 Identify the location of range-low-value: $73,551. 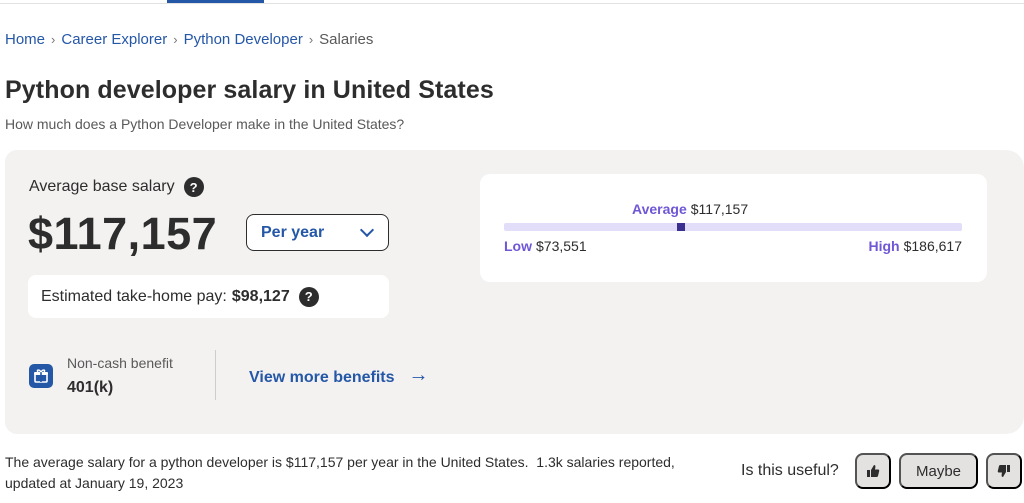
(561, 246).